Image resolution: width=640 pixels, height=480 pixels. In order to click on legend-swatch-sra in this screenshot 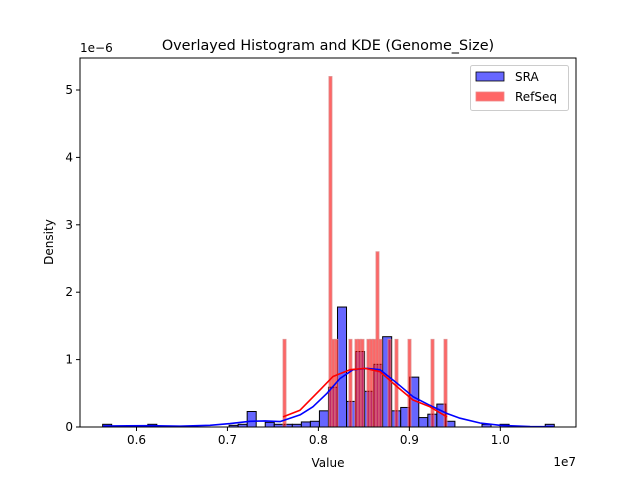, I will do `click(490, 76)`.